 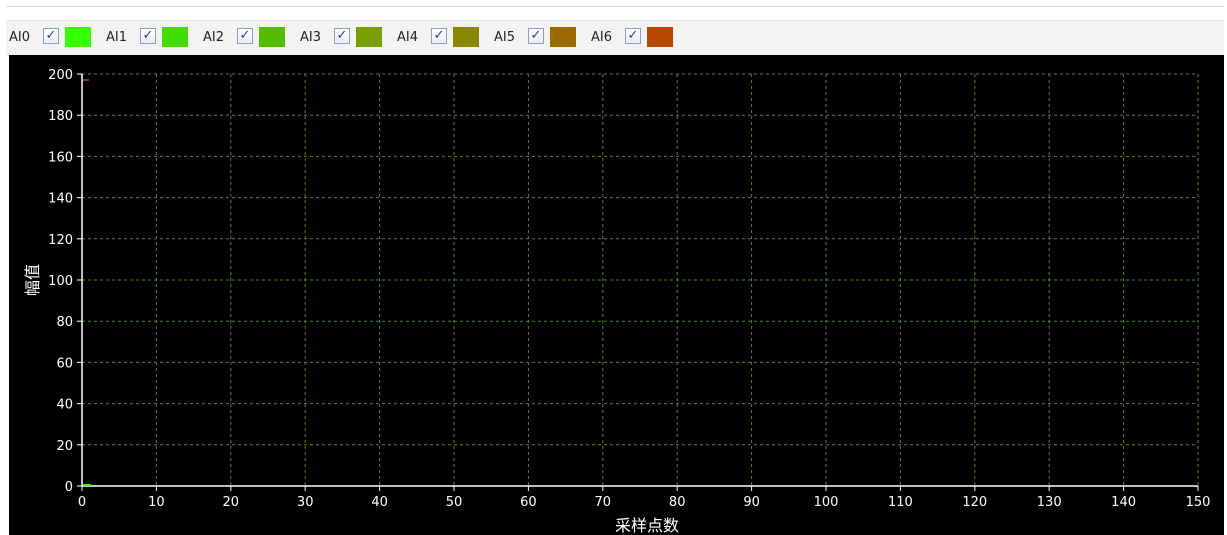 What do you see at coordinates (536, 36) in the screenshot?
I see `checkbox-ai5: ✓` at bounding box center [536, 36].